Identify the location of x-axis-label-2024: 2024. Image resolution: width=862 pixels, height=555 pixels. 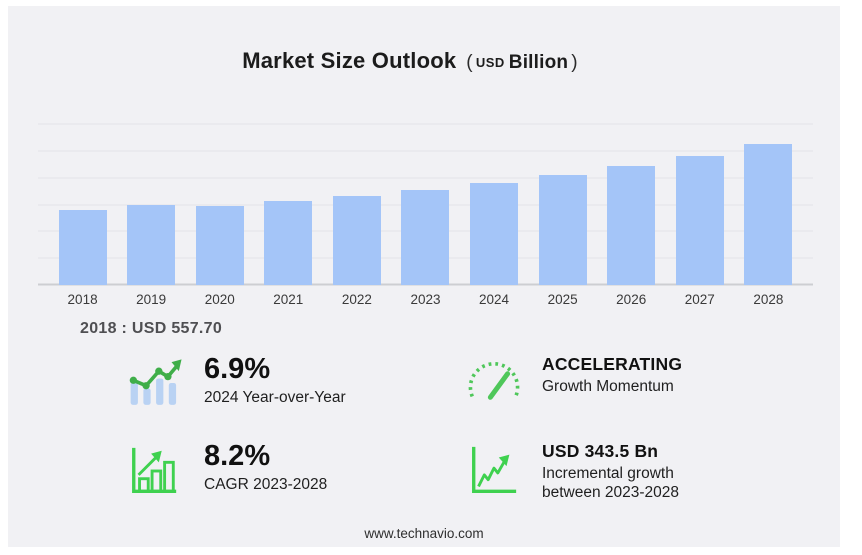
(494, 299).